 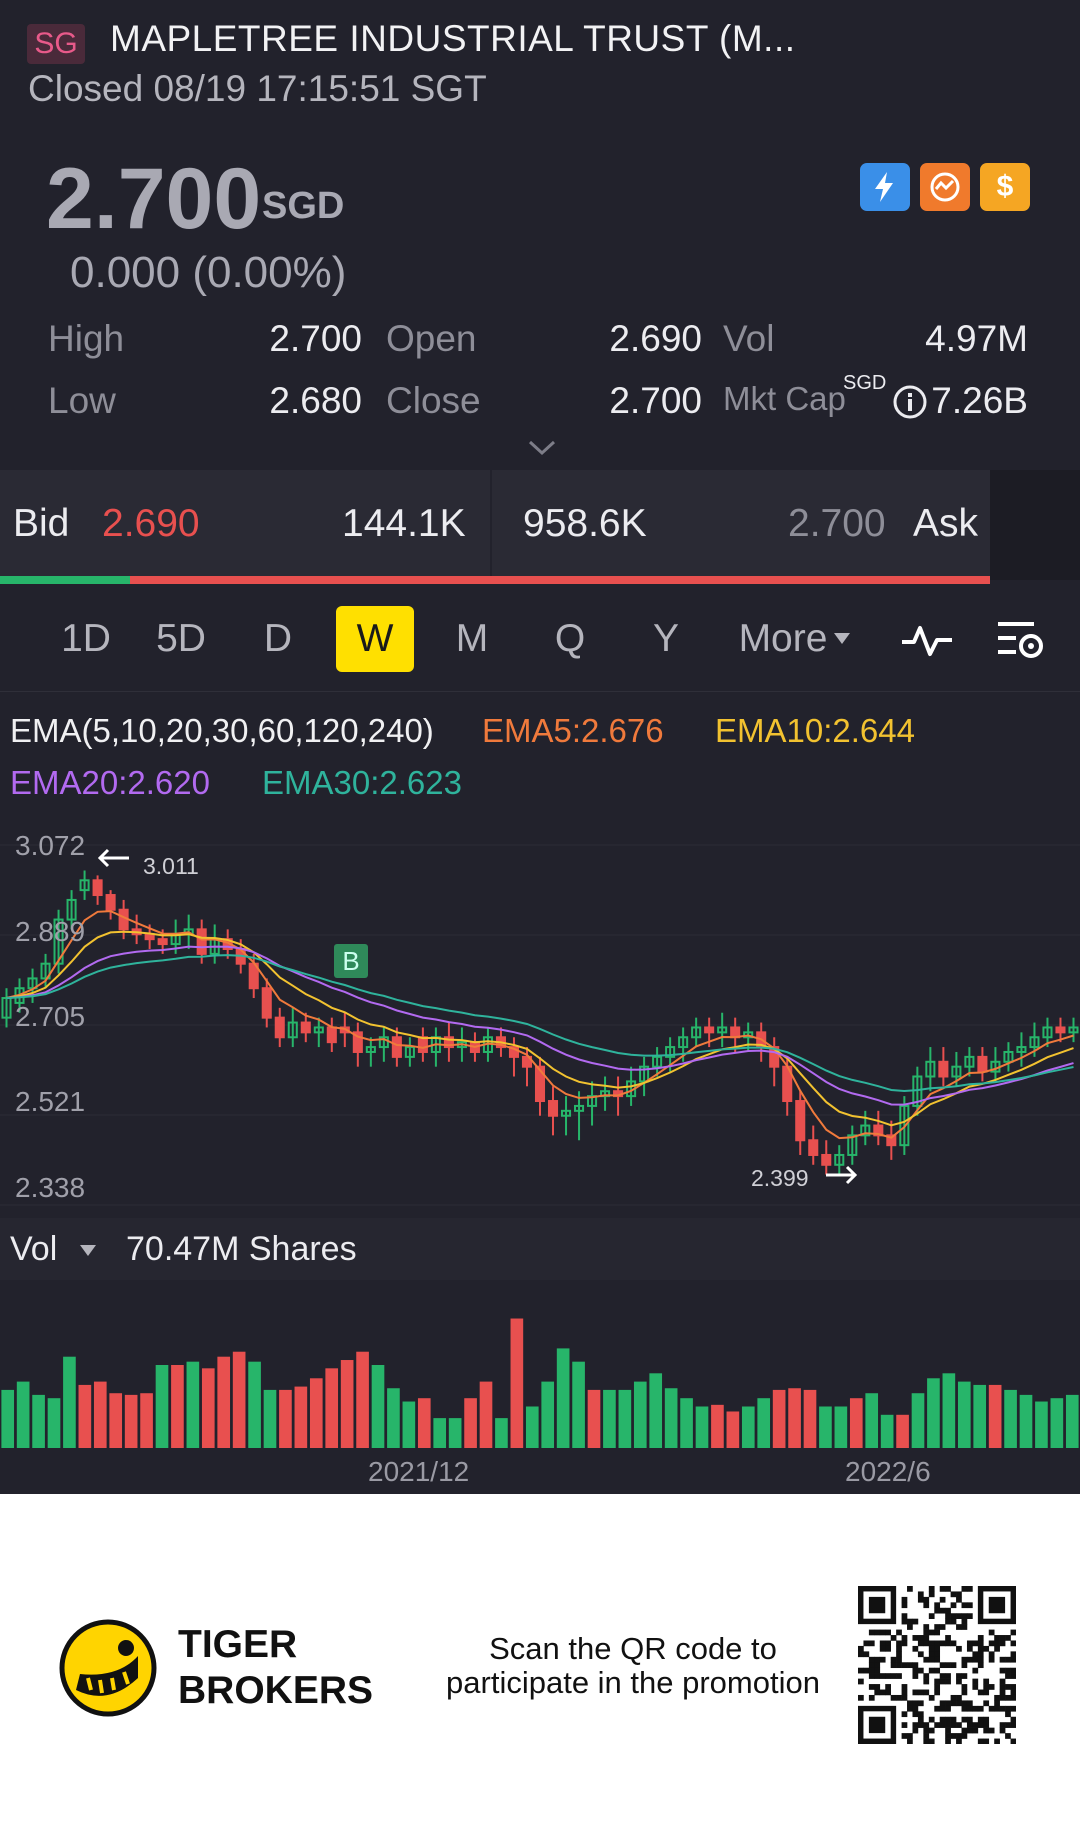 What do you see at coordinates (927, 642) in the screenshot?
I see `indicator-icon` at bounding box center [927, 642].